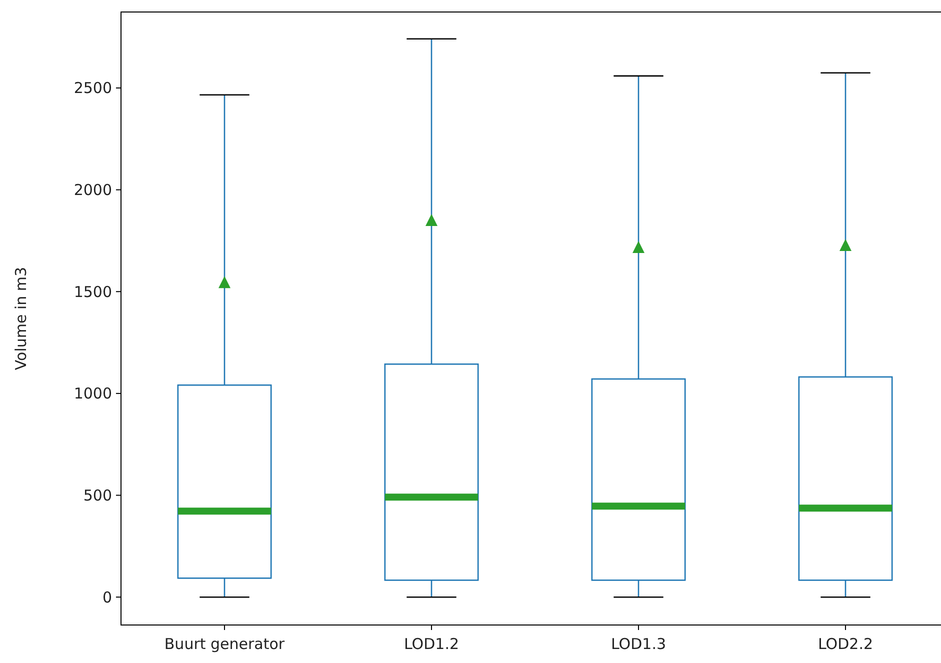 Image resolution: width=941 pixels, height=663 pixels. I want to click on y-tick-label: 1000, so click(93, 393).